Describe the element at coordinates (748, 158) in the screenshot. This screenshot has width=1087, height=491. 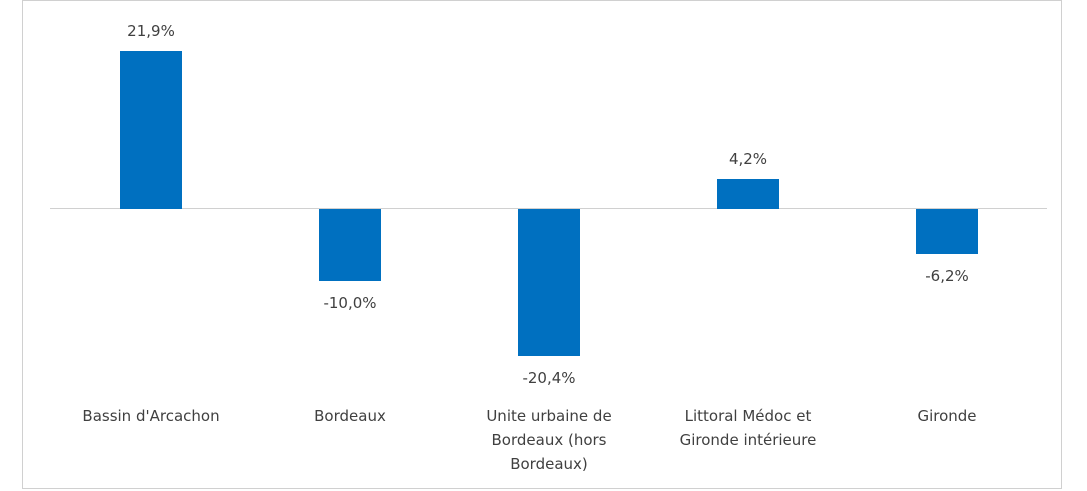
I see `value-label: 4,2%` at that location.